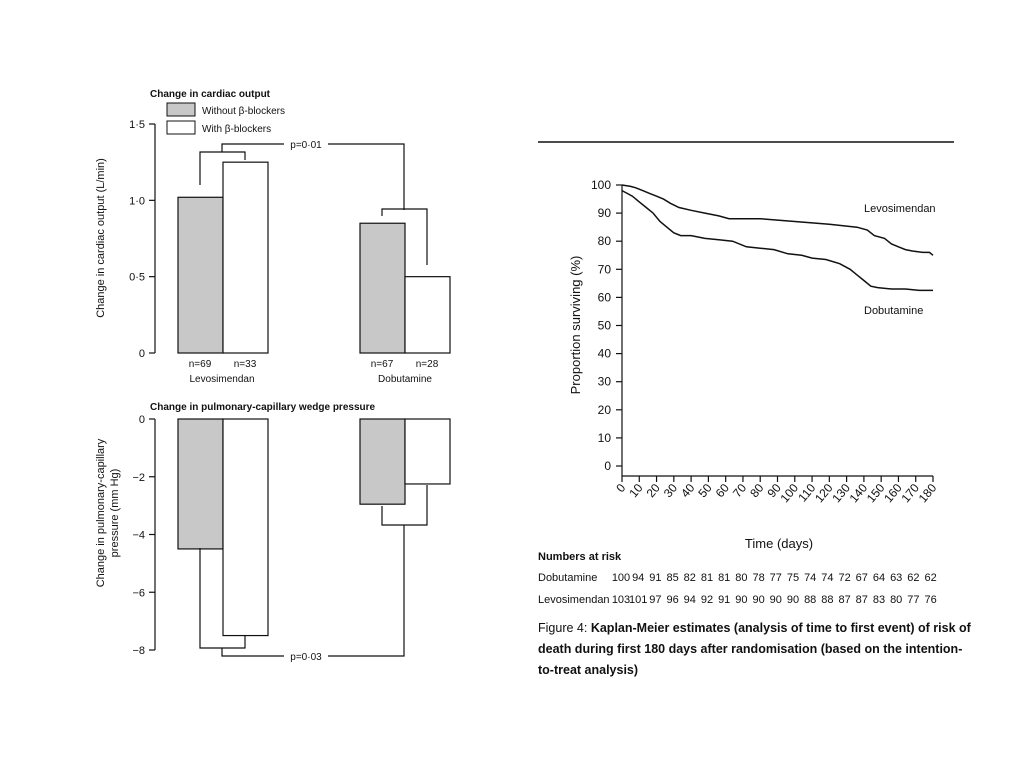 The width and height of the screenshot is (1024, 768). I want to click on legend-swatch-without-beta-blockers, so click(181, 109).